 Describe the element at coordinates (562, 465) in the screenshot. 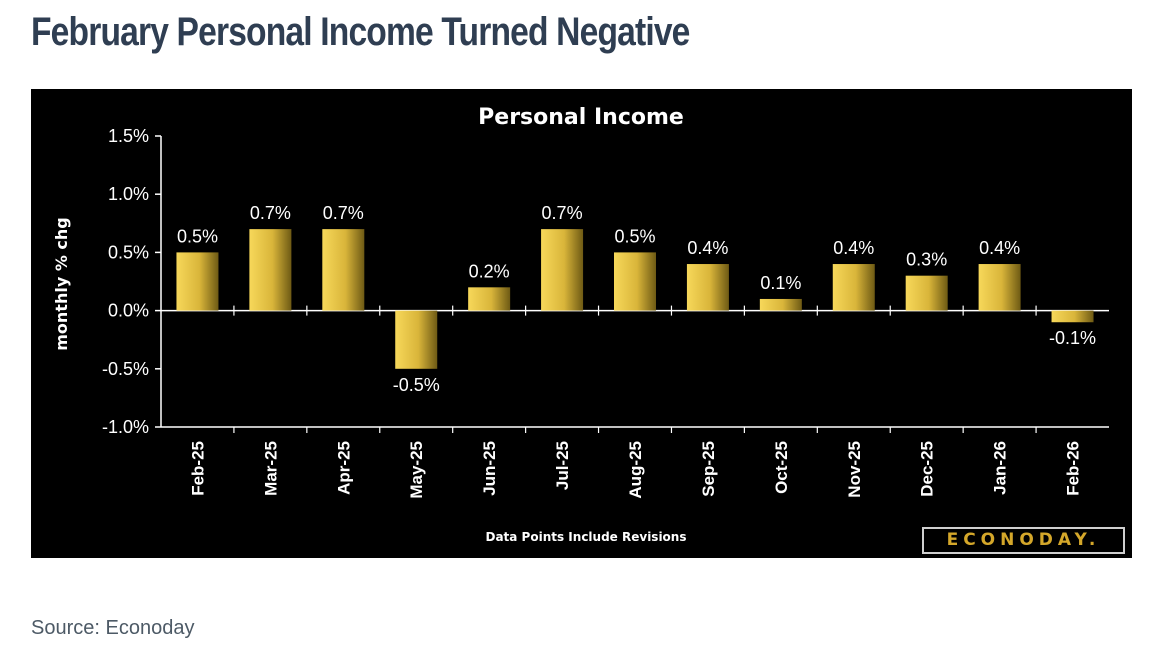

I see `category-label: Jul-25` at that location.